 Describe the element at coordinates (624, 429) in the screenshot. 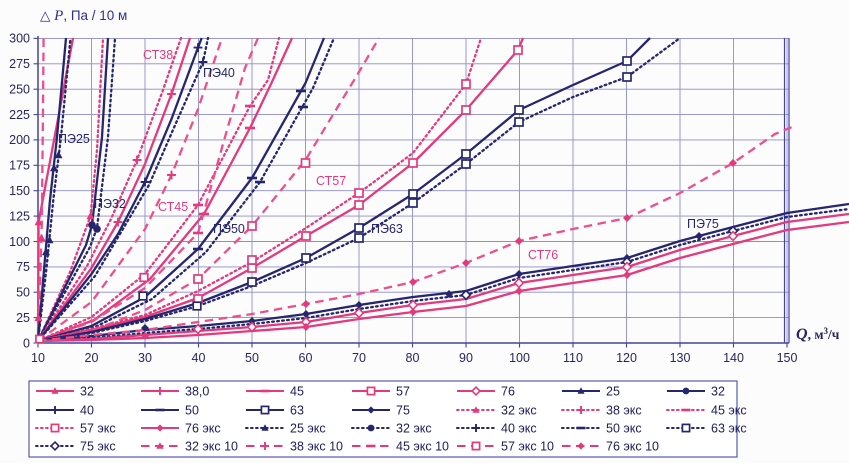

I see `svg-text: 50 экс` at that location.